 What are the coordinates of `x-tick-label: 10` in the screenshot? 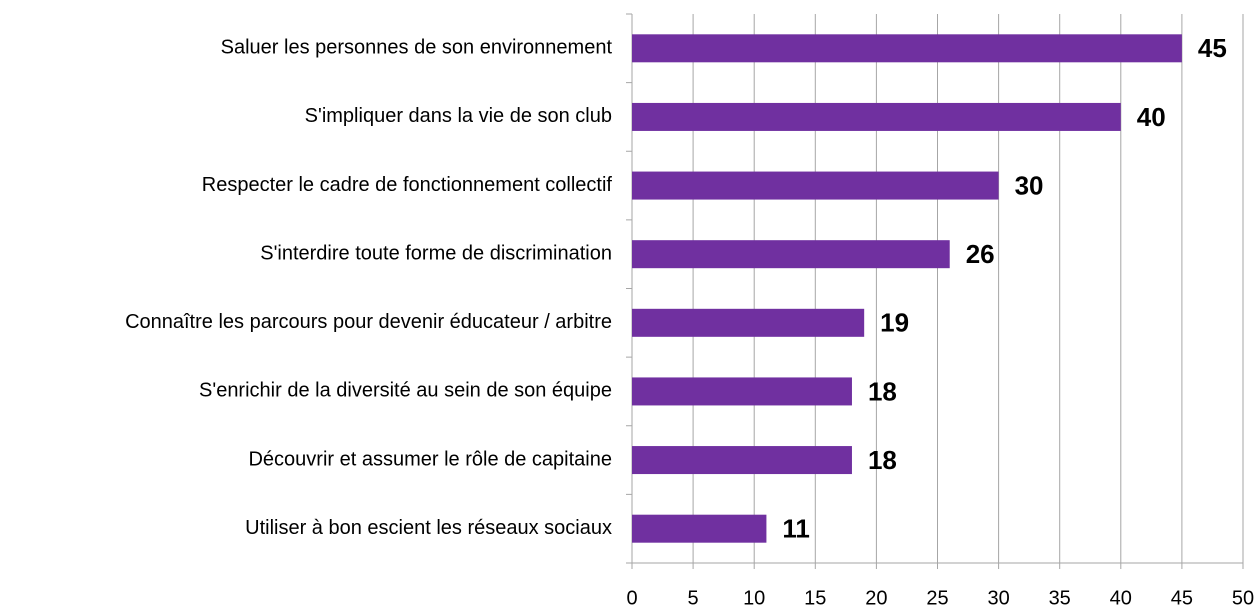 It's located at (754, 597).